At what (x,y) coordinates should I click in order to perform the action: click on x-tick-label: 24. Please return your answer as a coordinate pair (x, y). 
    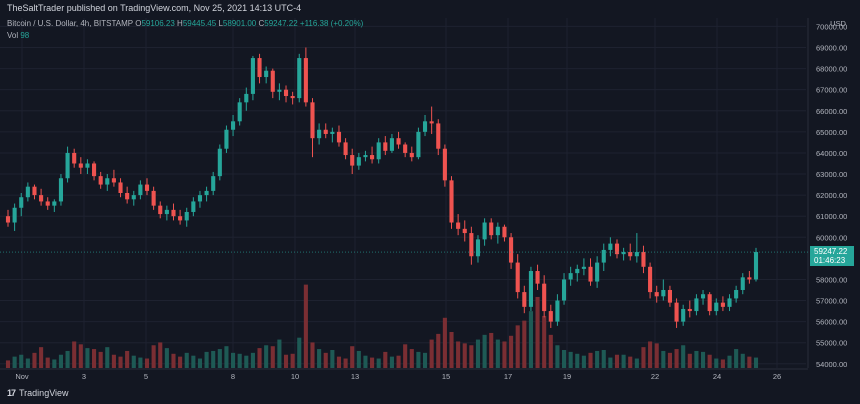
    Looking at the image, I should click on (717, 376).